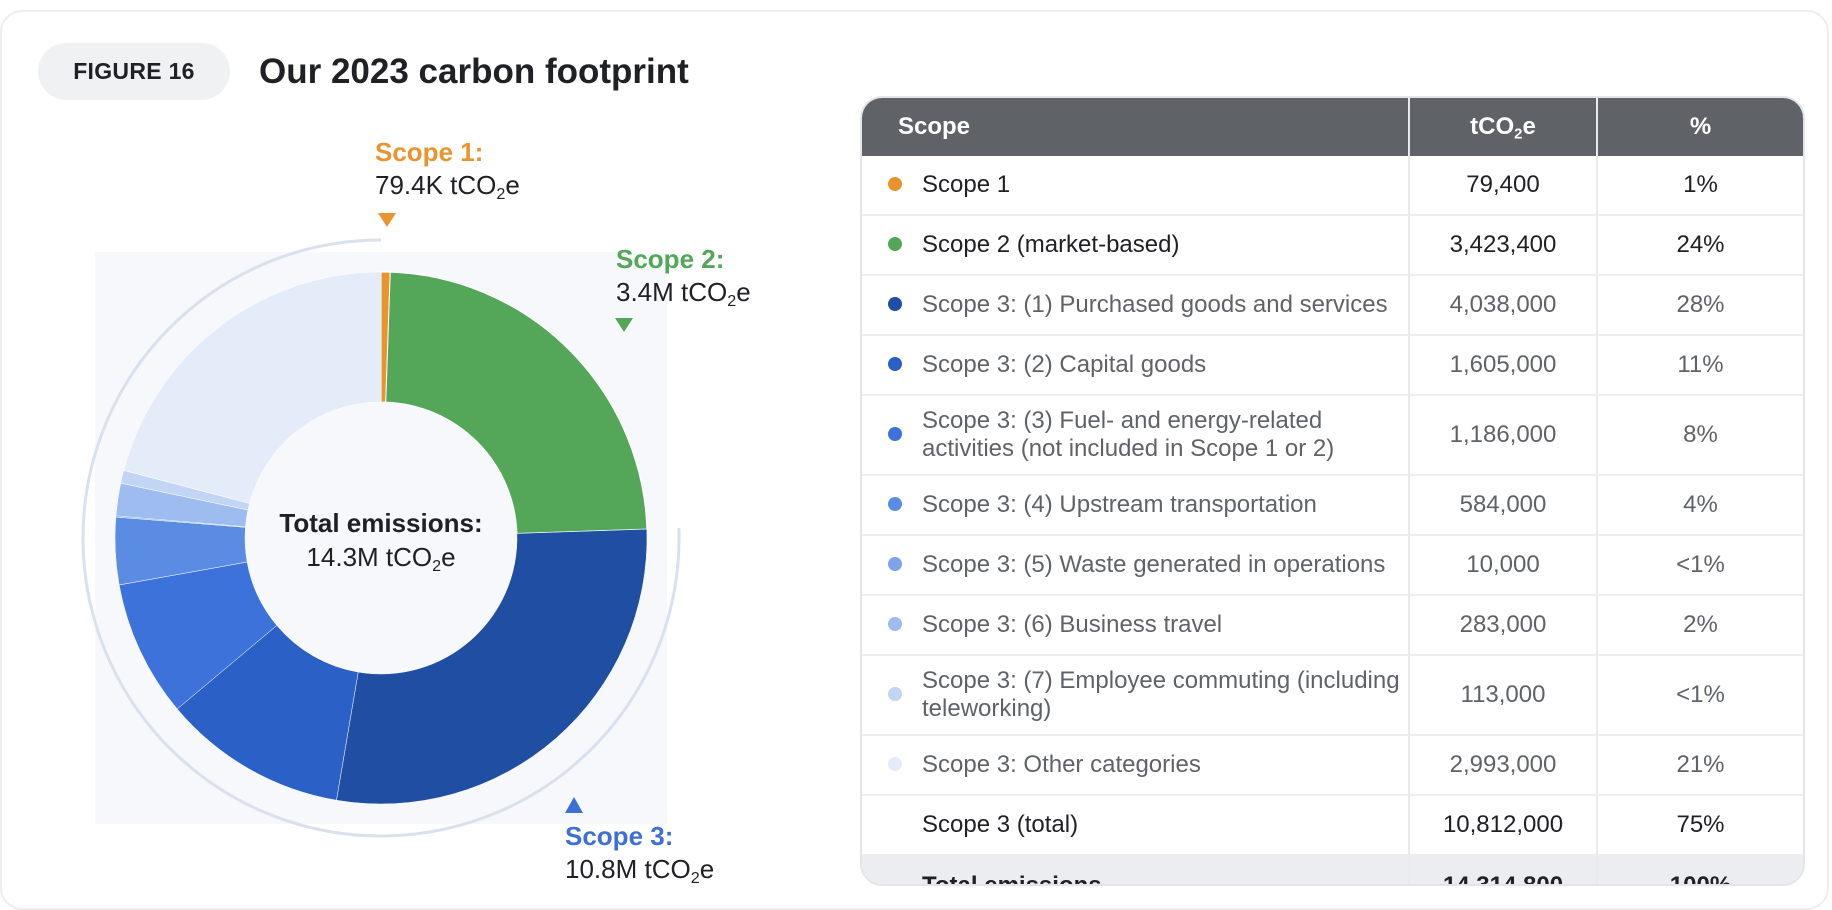 Image resolution: width=1832 pixels, height=910 pixels. What do you see at coordinates (1502, 825) in the screenshot?
I see `scope3-total-value: 10,812,000` at bounding box center [1502, 825].